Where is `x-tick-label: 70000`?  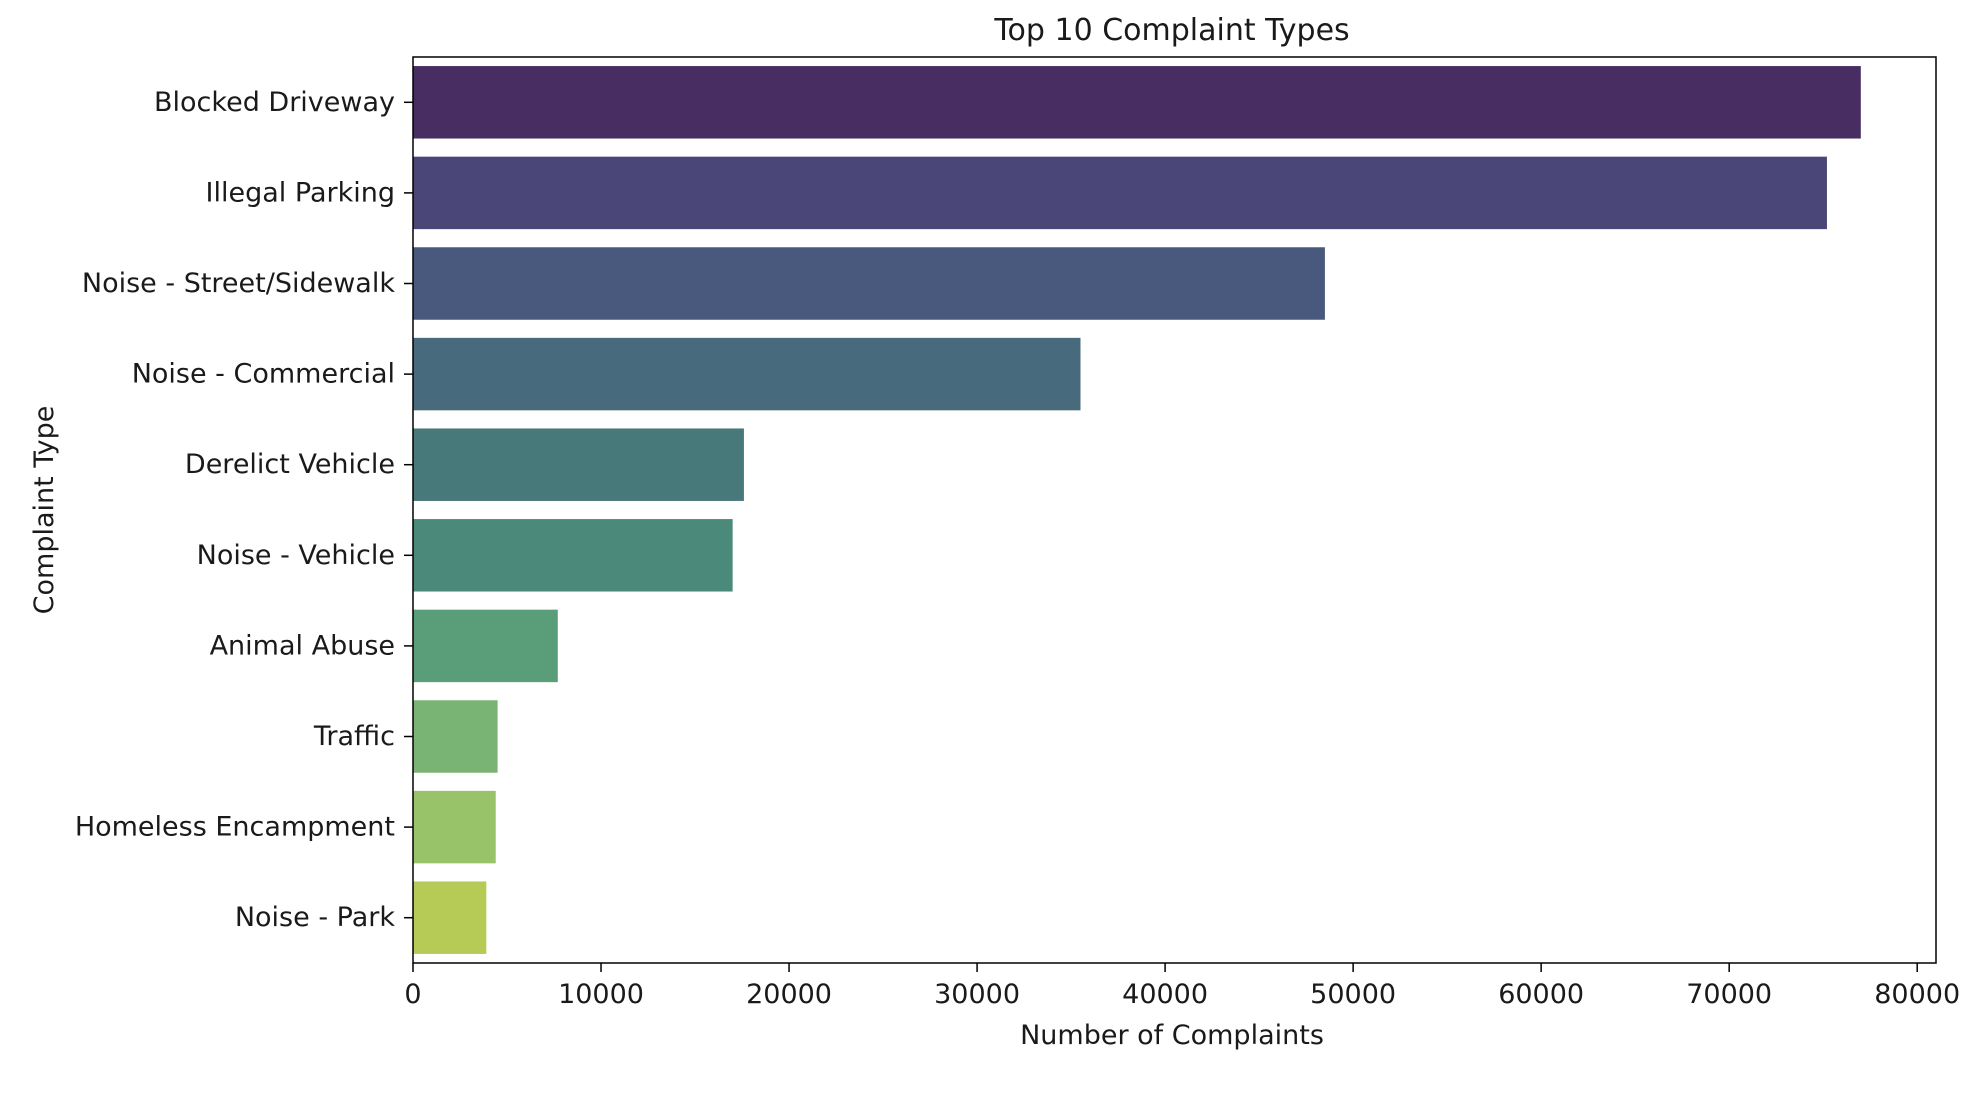
x-tick-label: 70000 is located at coordinates (1729, 994).